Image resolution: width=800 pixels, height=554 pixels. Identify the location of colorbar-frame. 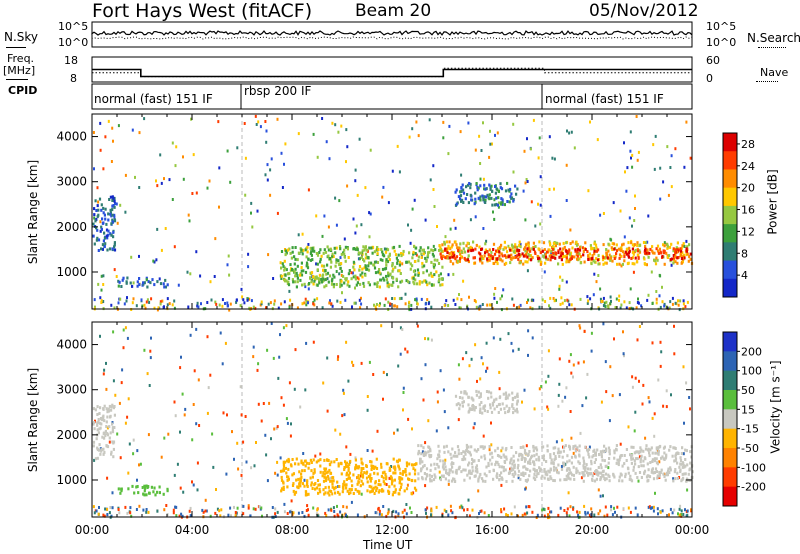
(730, 419).